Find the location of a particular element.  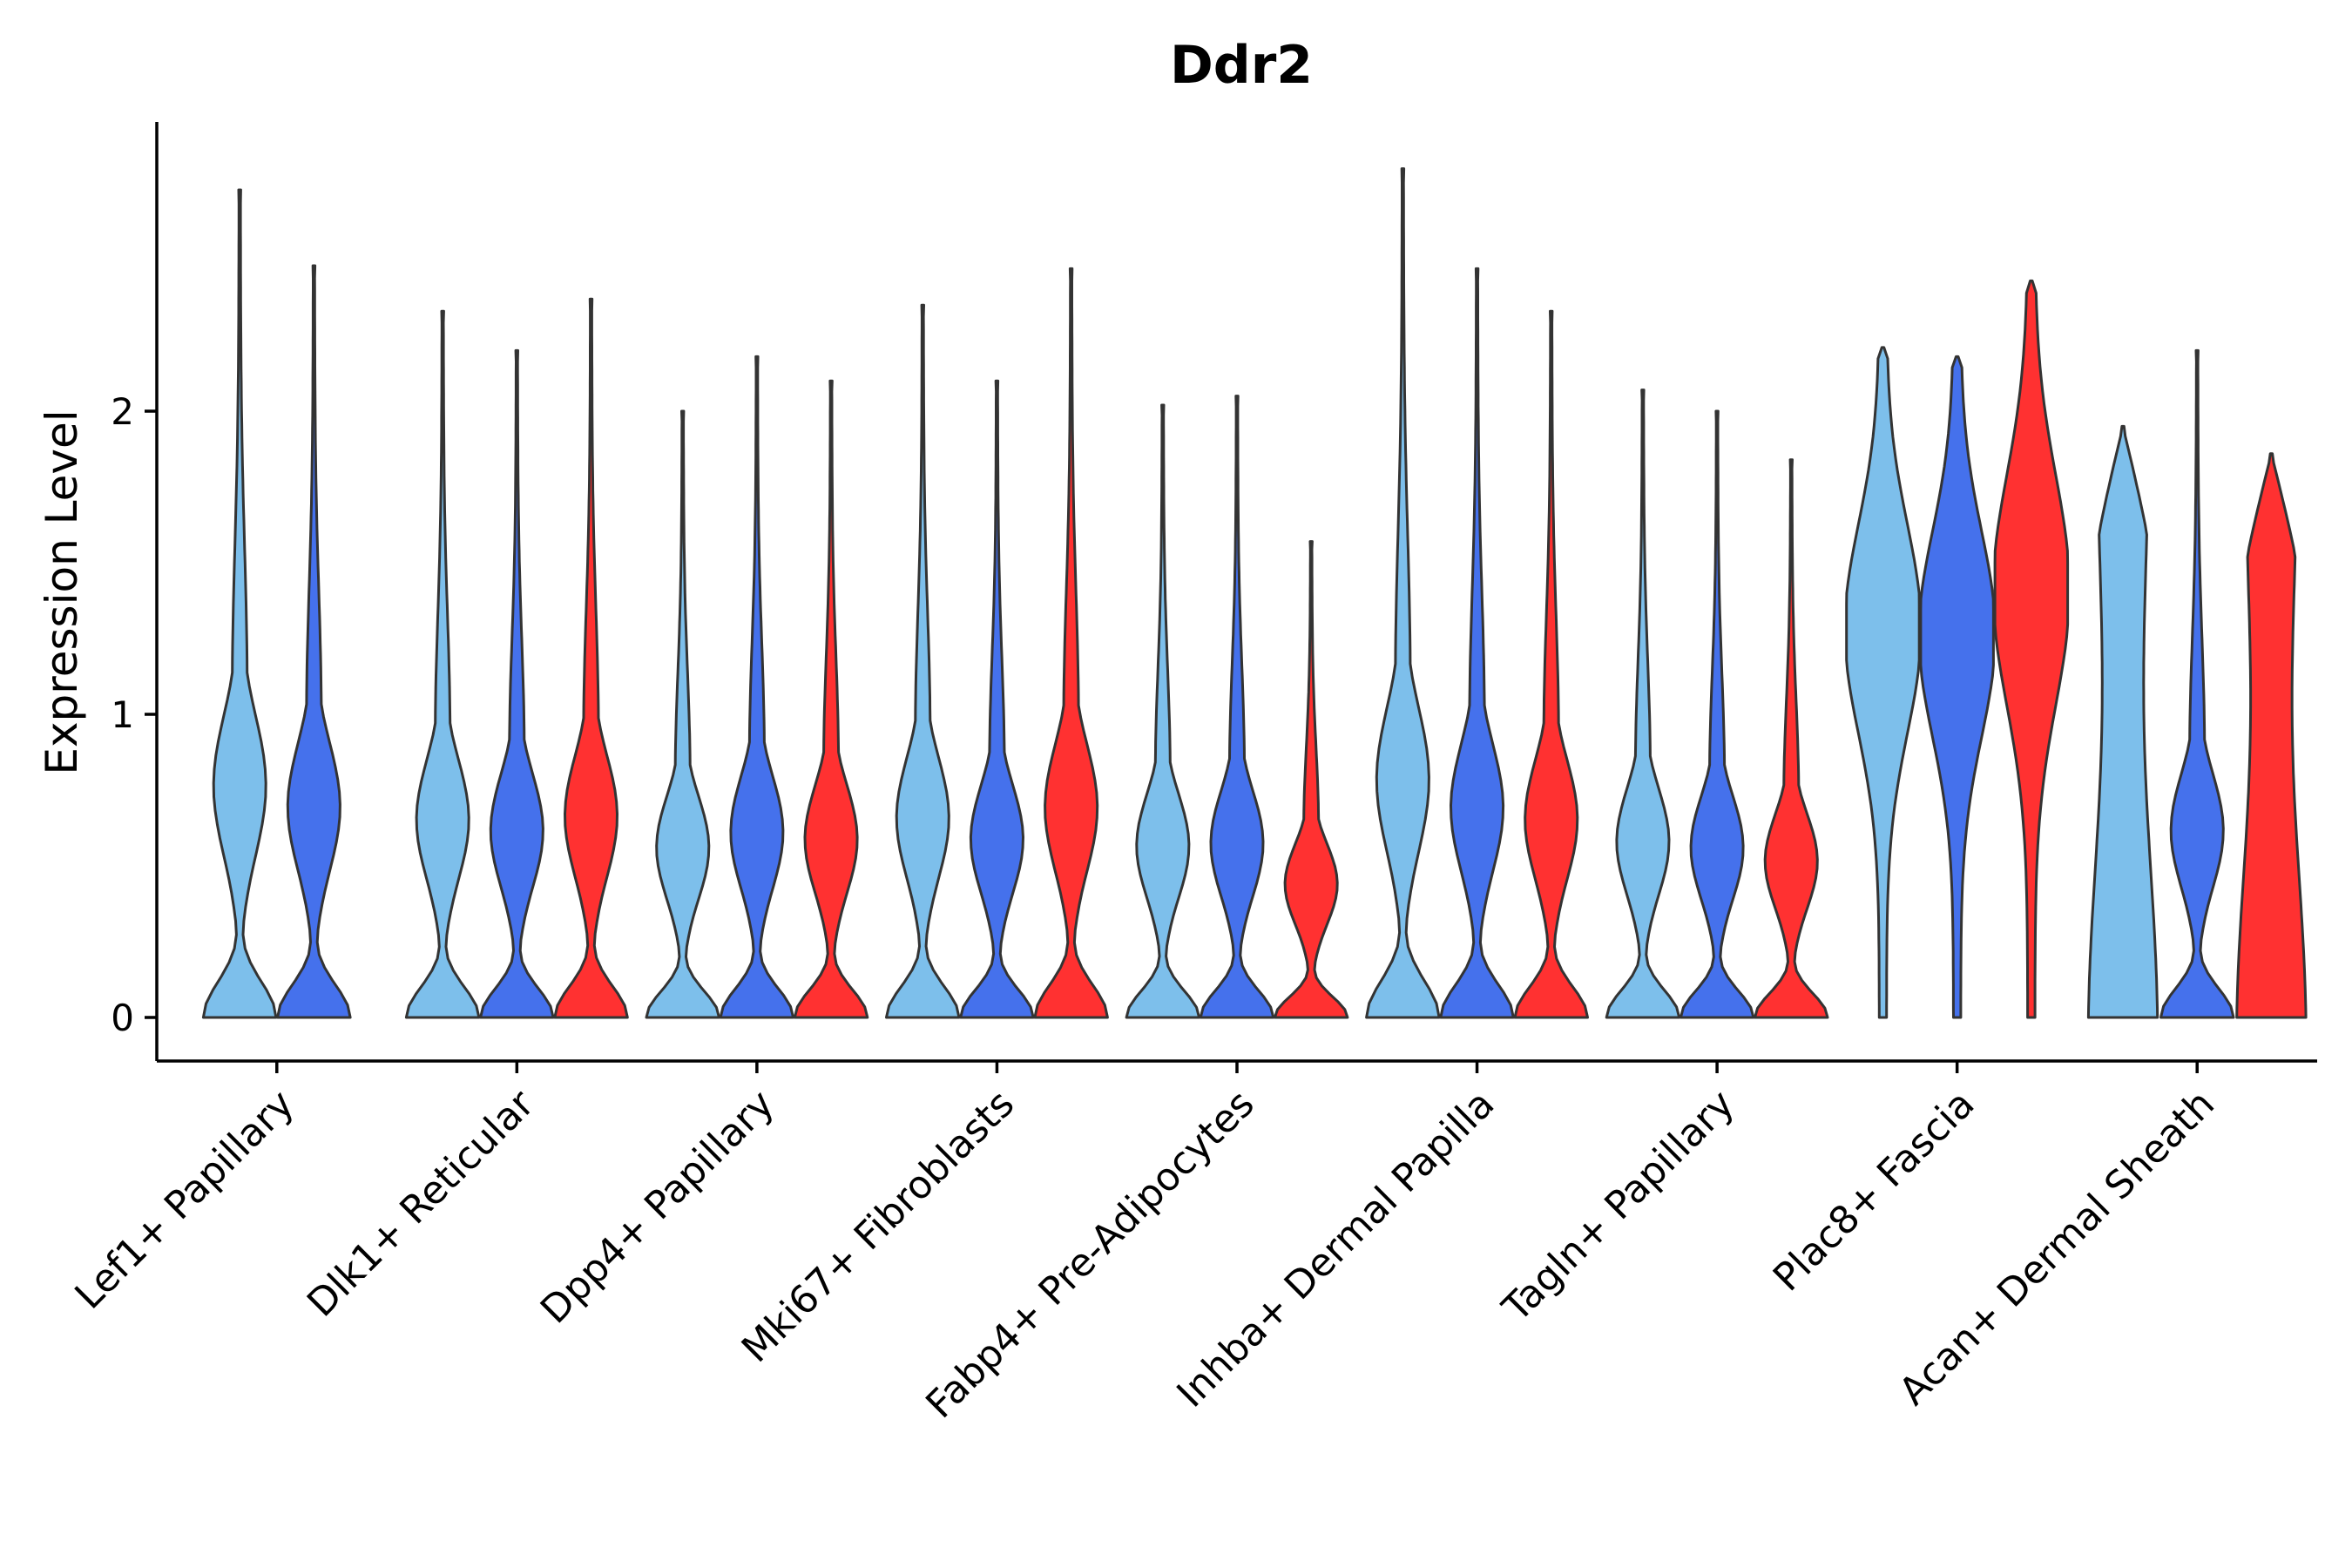

x-tick-label: Tagln+ Papillary is located at coordinates (1618, 1206).